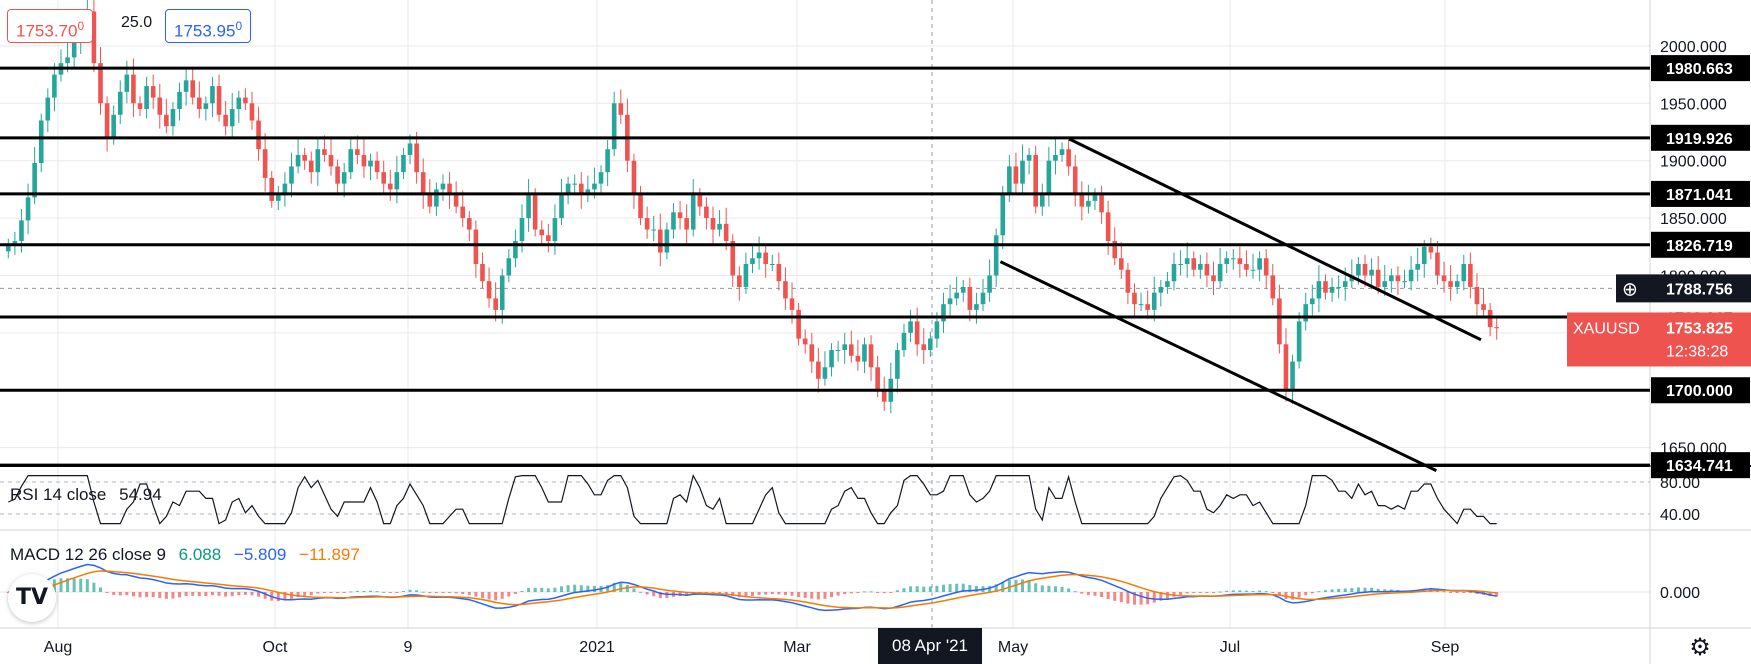  Describe the element at coordinates (90, 495) in the screenshot. I see `rsi-legend: RSI 14 close 54.94` at that location.